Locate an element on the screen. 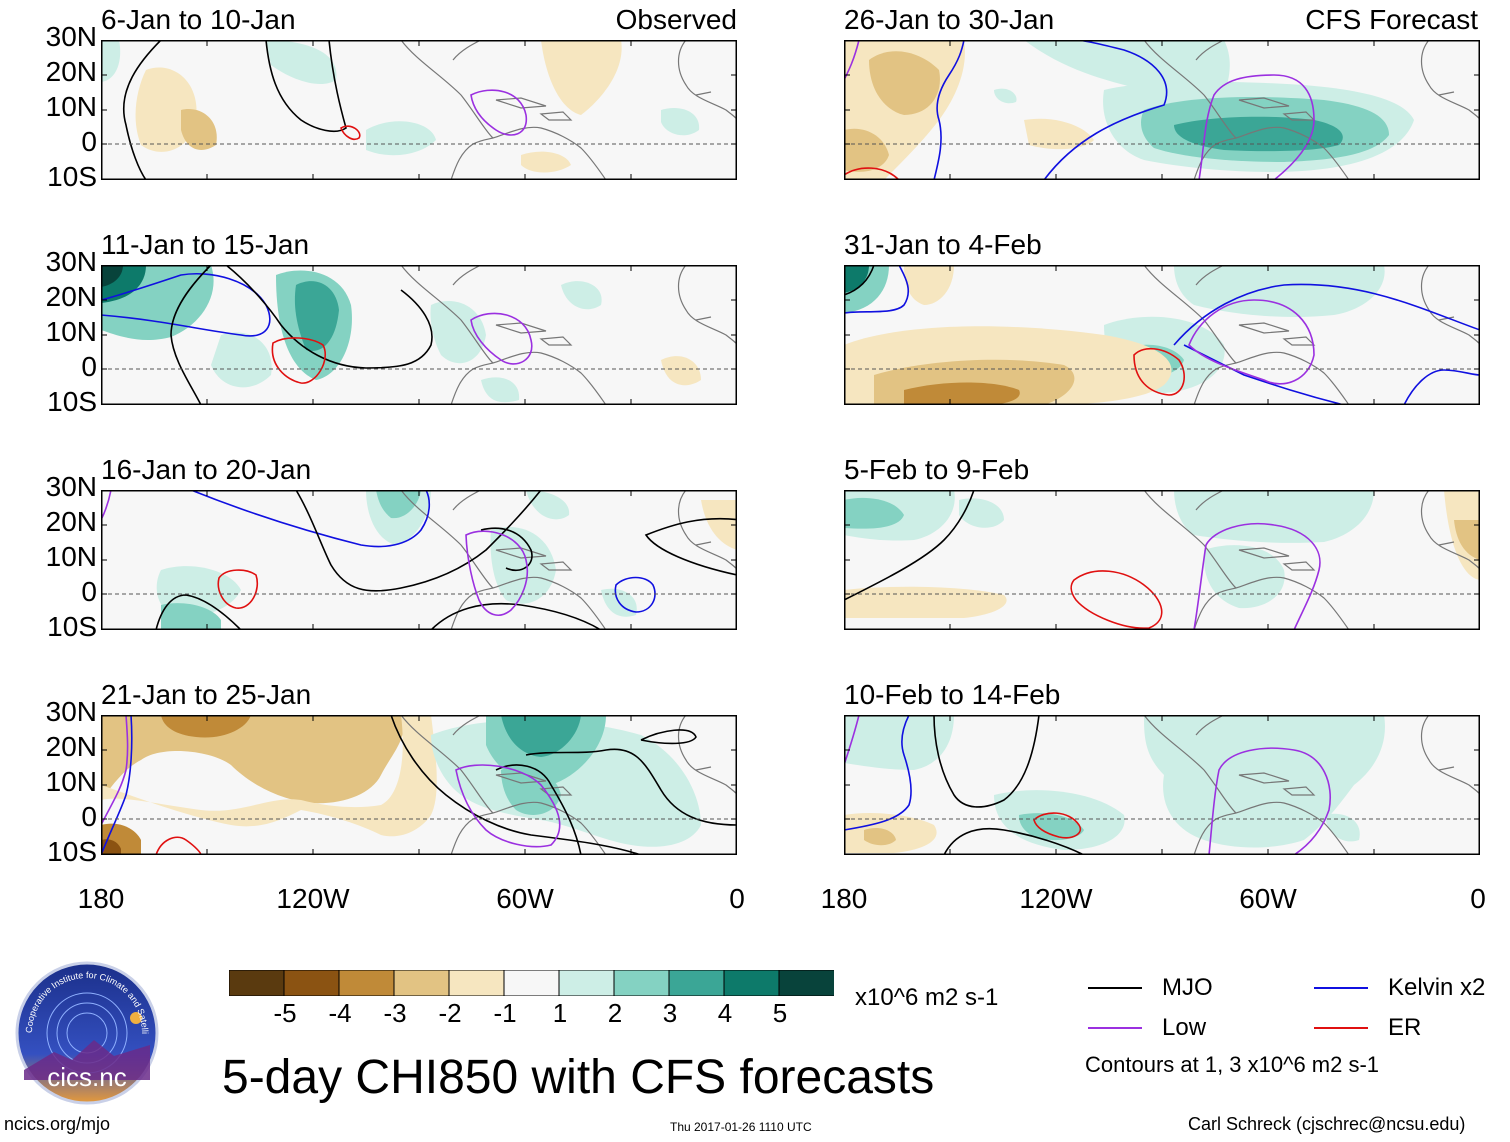 This screenshot has height=1142, width=1510. lon-label: 0 is located at coordinates (1478, 898).